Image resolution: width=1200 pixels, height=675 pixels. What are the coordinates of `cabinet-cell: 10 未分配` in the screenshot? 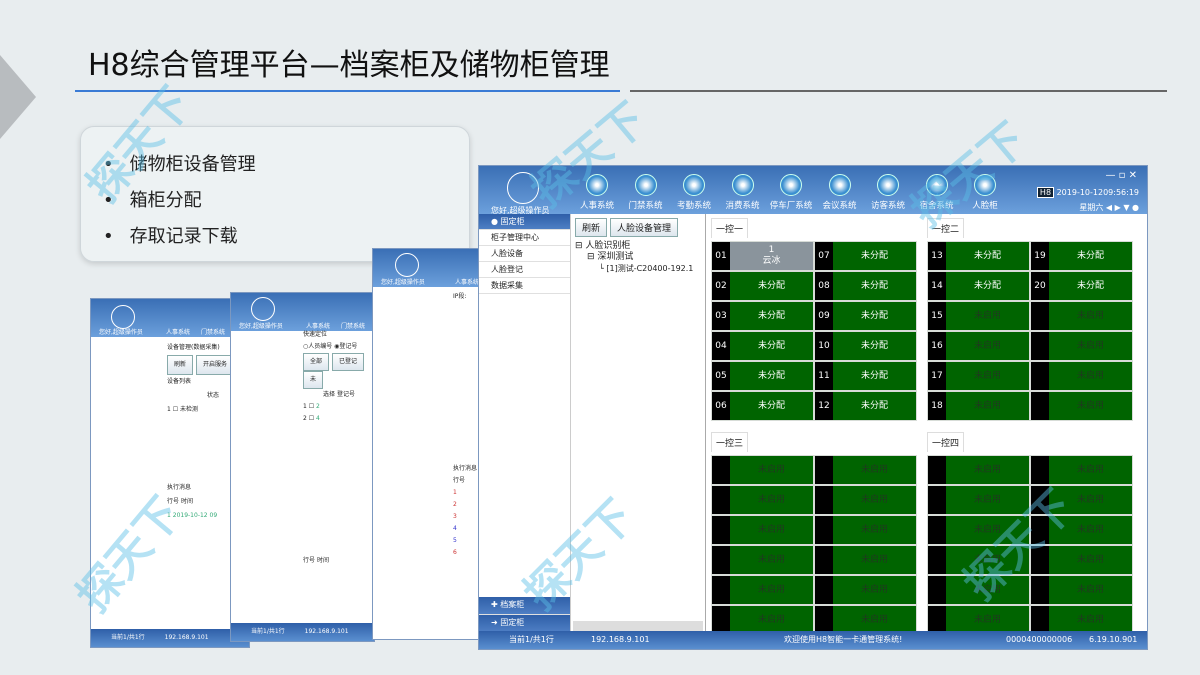 It's located at (865, 346).